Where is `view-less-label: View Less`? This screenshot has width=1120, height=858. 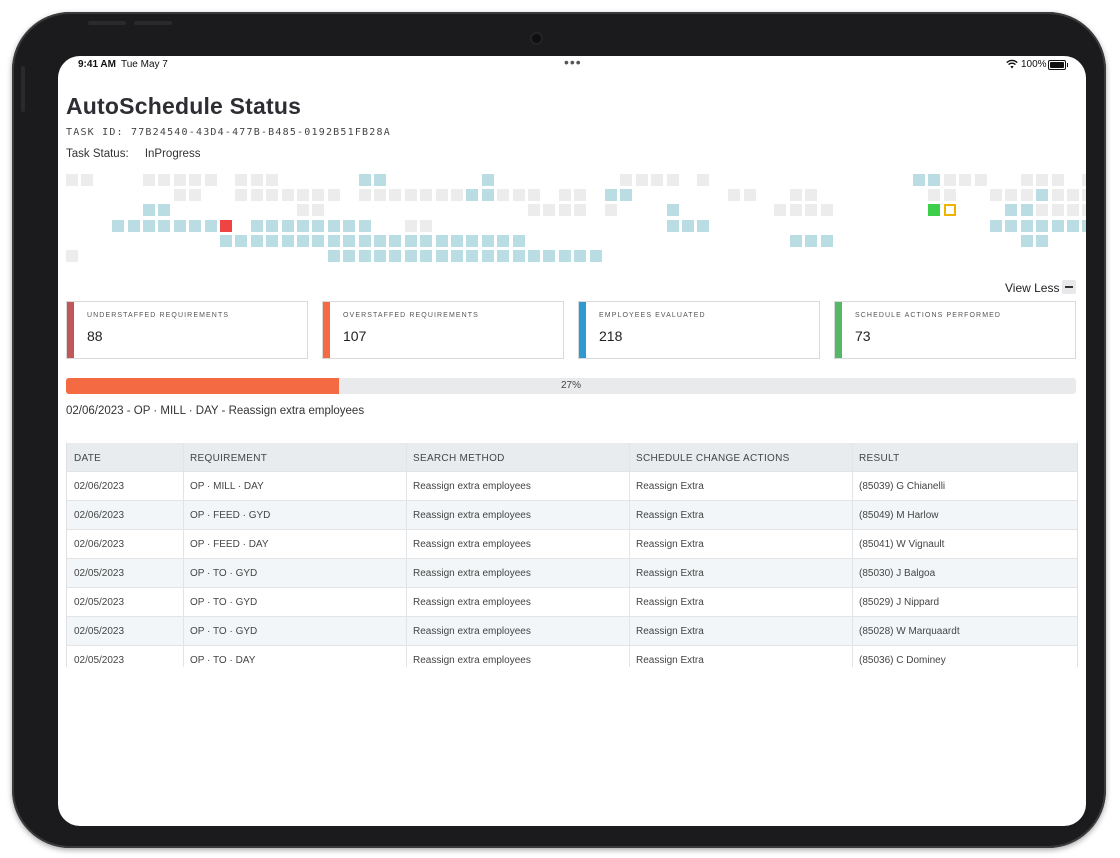
view-less-label: View Less is located at coordinates (1032, 288).